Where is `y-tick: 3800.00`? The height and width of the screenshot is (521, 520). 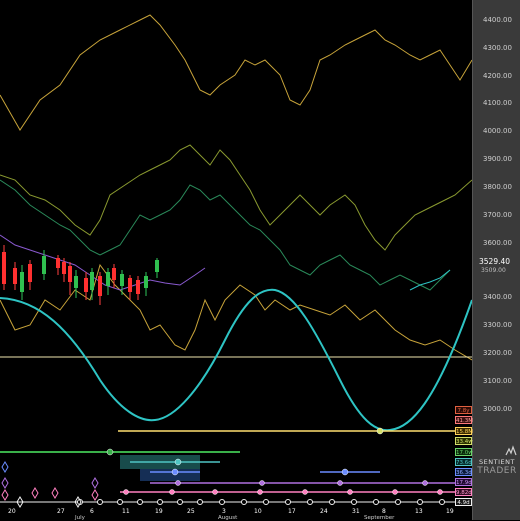 y-tick: 3800.00 is located at coordinates (497, 187).